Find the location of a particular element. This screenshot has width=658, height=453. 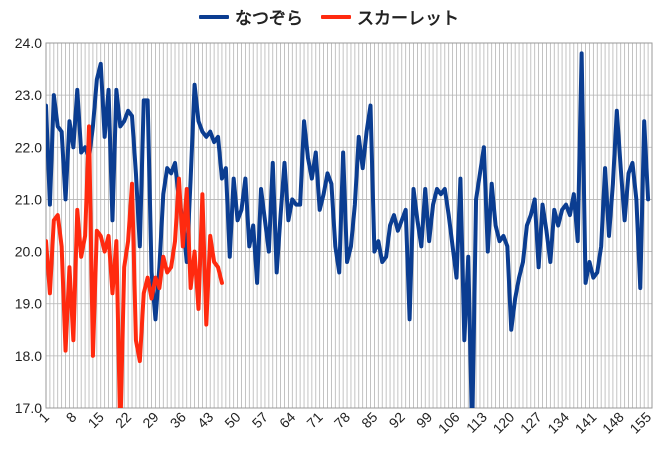

y-tick-label: 20.0 is located at coordinates (28, 252).